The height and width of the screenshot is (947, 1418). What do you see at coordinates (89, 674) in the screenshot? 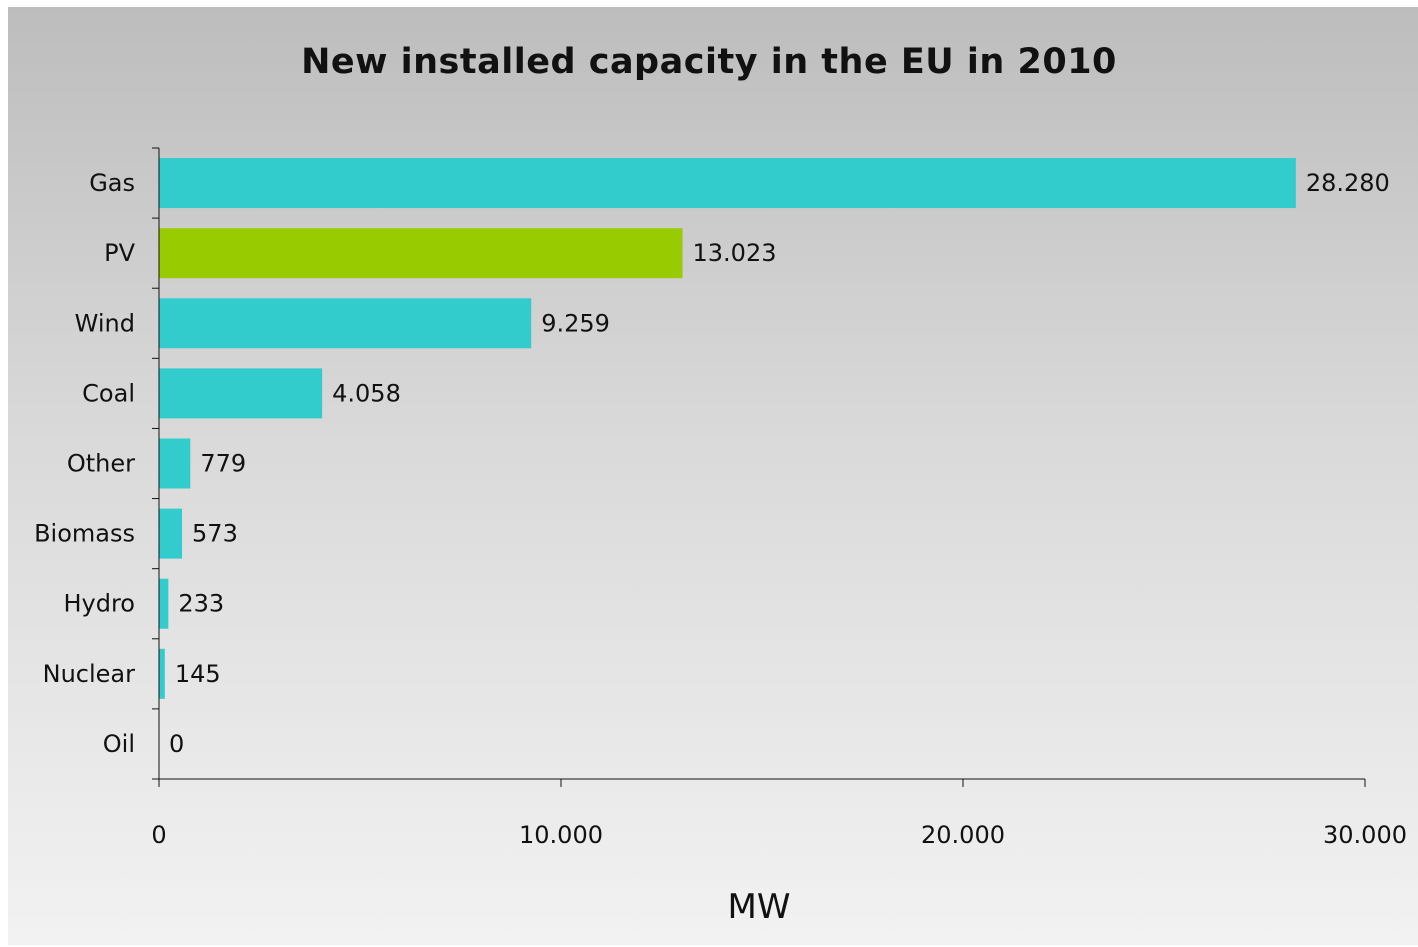
I see `category-label-nuclear: Nuclear` at bounding box center [89, 674].